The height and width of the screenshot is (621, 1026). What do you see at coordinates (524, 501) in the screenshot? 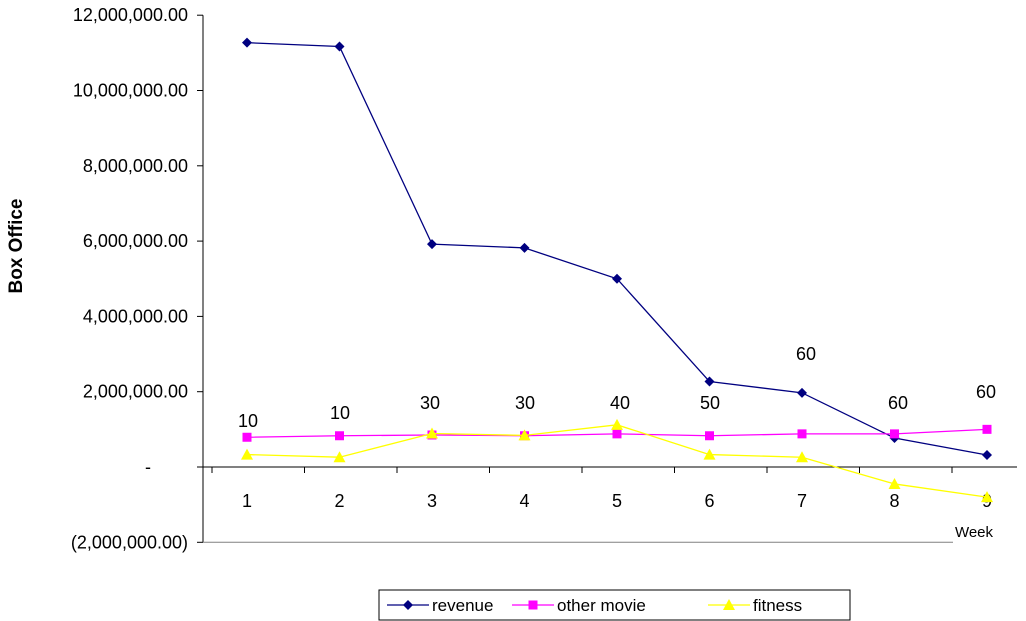
I see `x-tick-label: 4` at bounding box center [524, 501].